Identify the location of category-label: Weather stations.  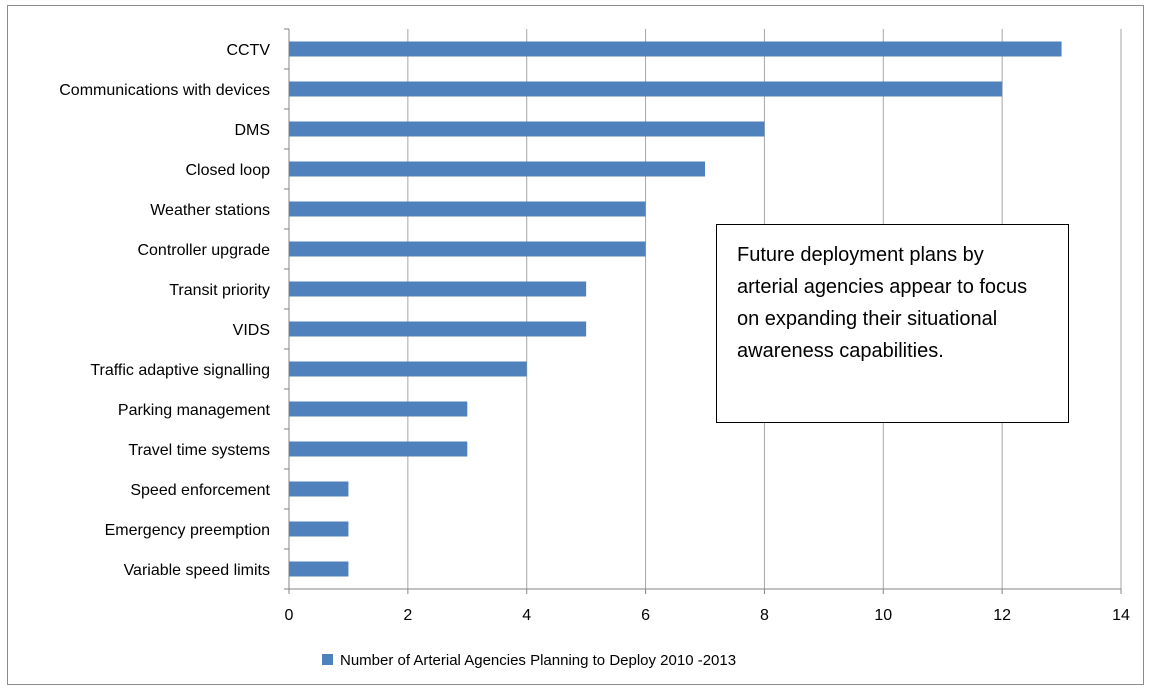
(210, 210).